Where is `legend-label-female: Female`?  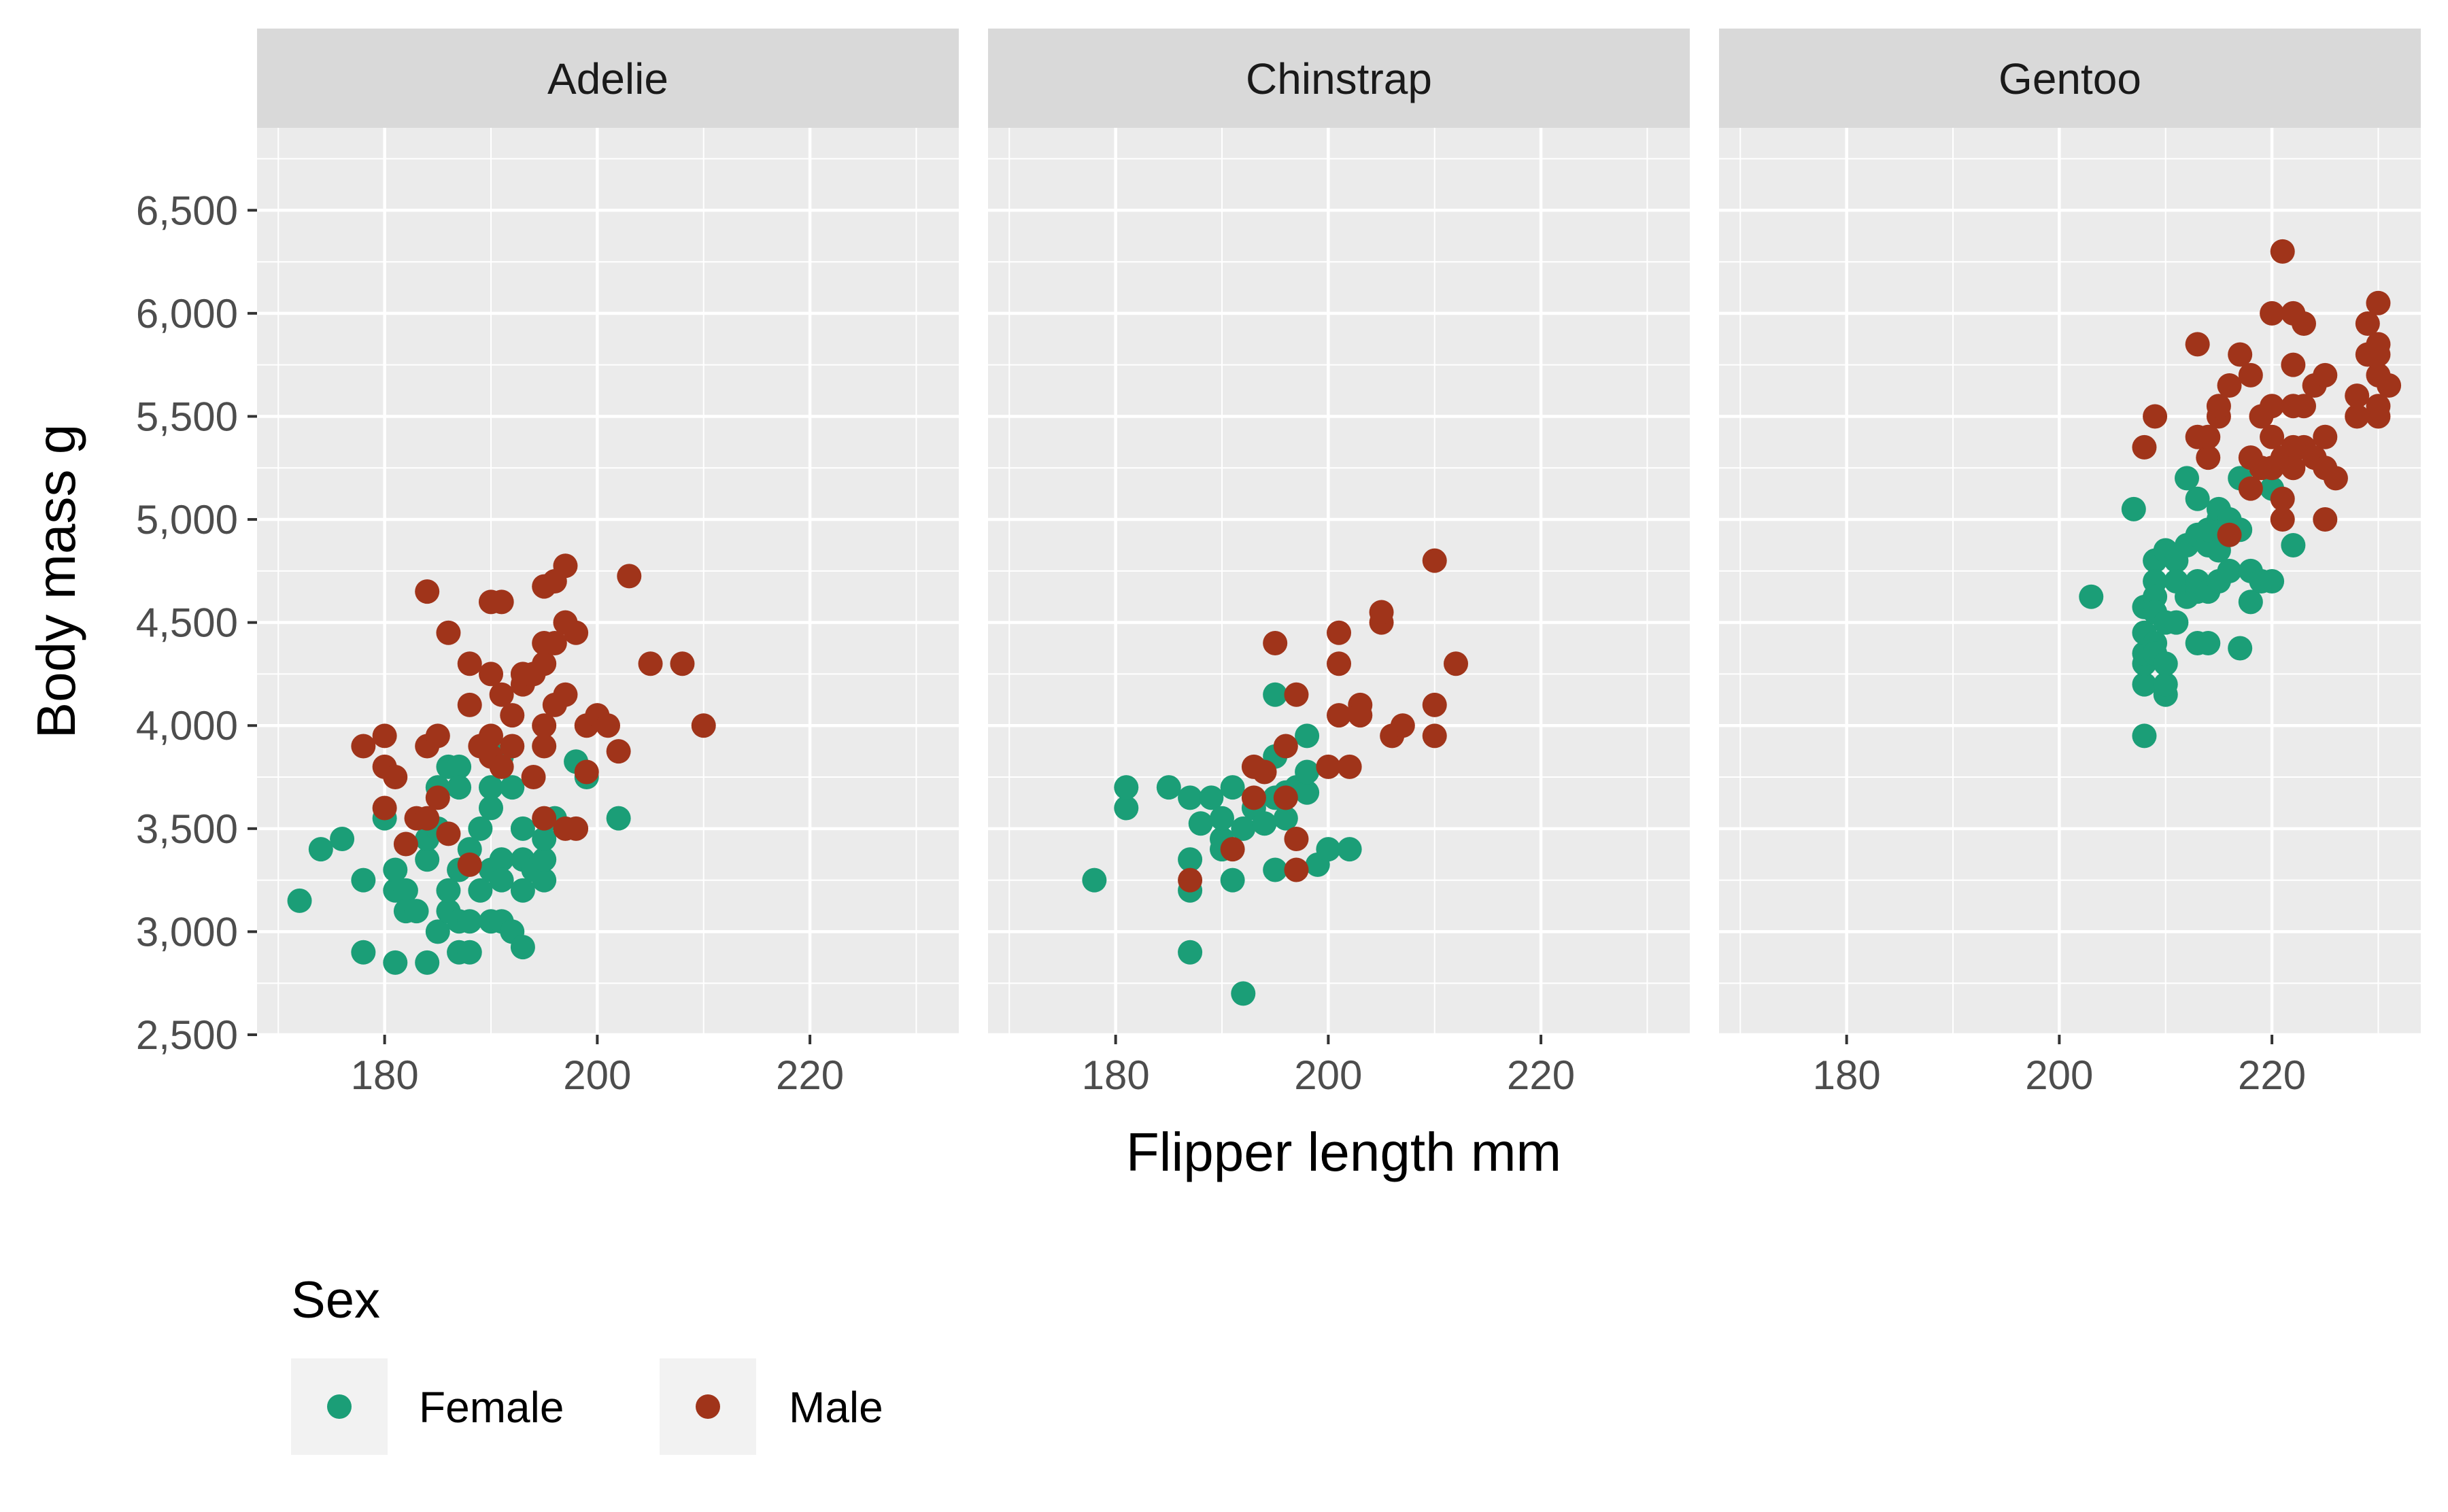
legend-label-female: Female is located at coordinates (492, 1407).